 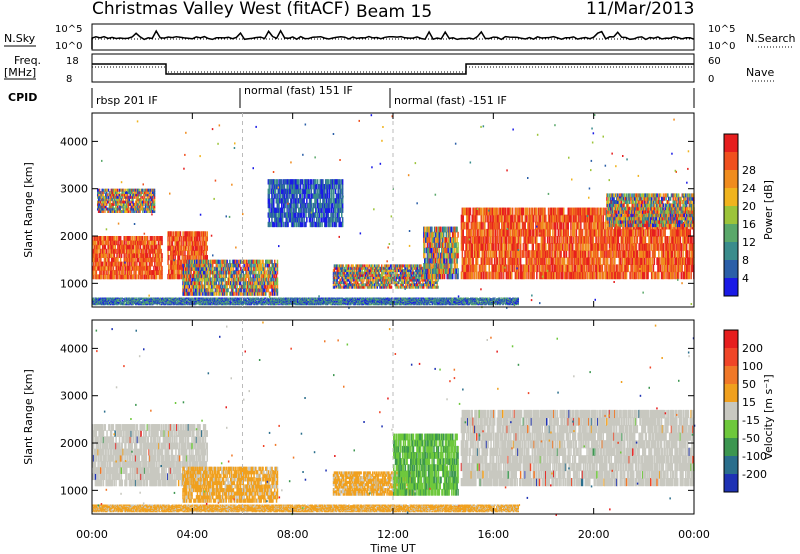 What do you see at coordinates (389, 69) in the screenshot?
I see `freq-panel: Freq. [MHz] 18 8 60 0 Nave` at bounding box center [389, 69].